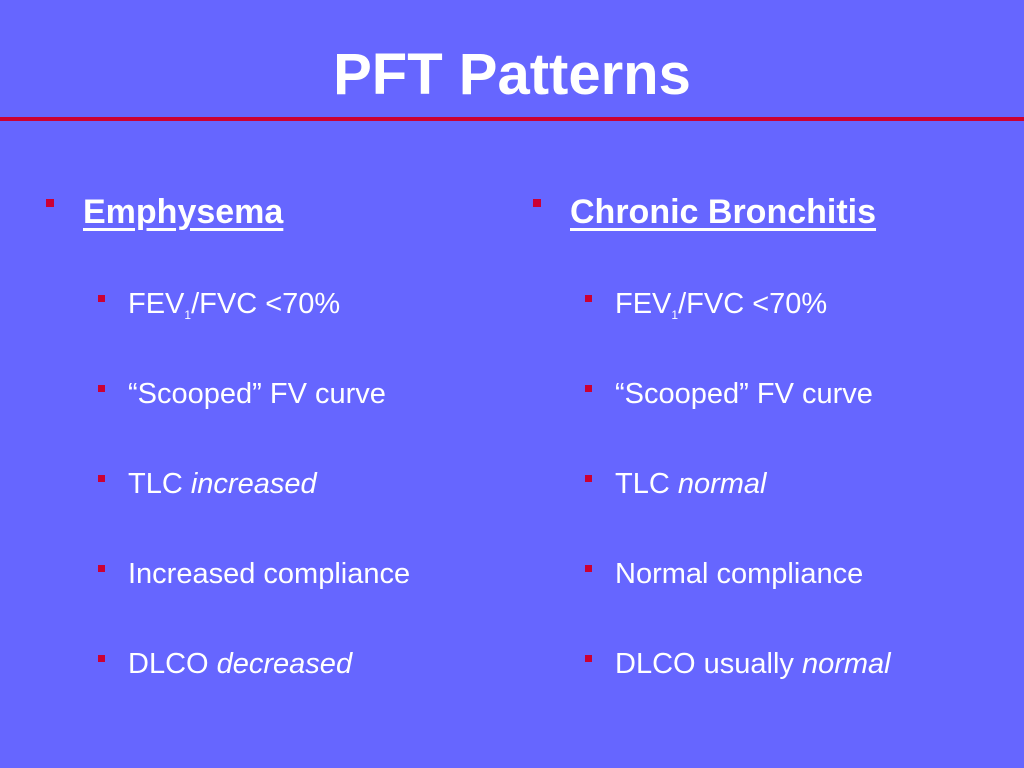  What do you see at coordinates (723, 212) in the screenshot?
I see `heading-chronic-bronchitis: Chronic Bronchitis` at bounding box center [723, 212].